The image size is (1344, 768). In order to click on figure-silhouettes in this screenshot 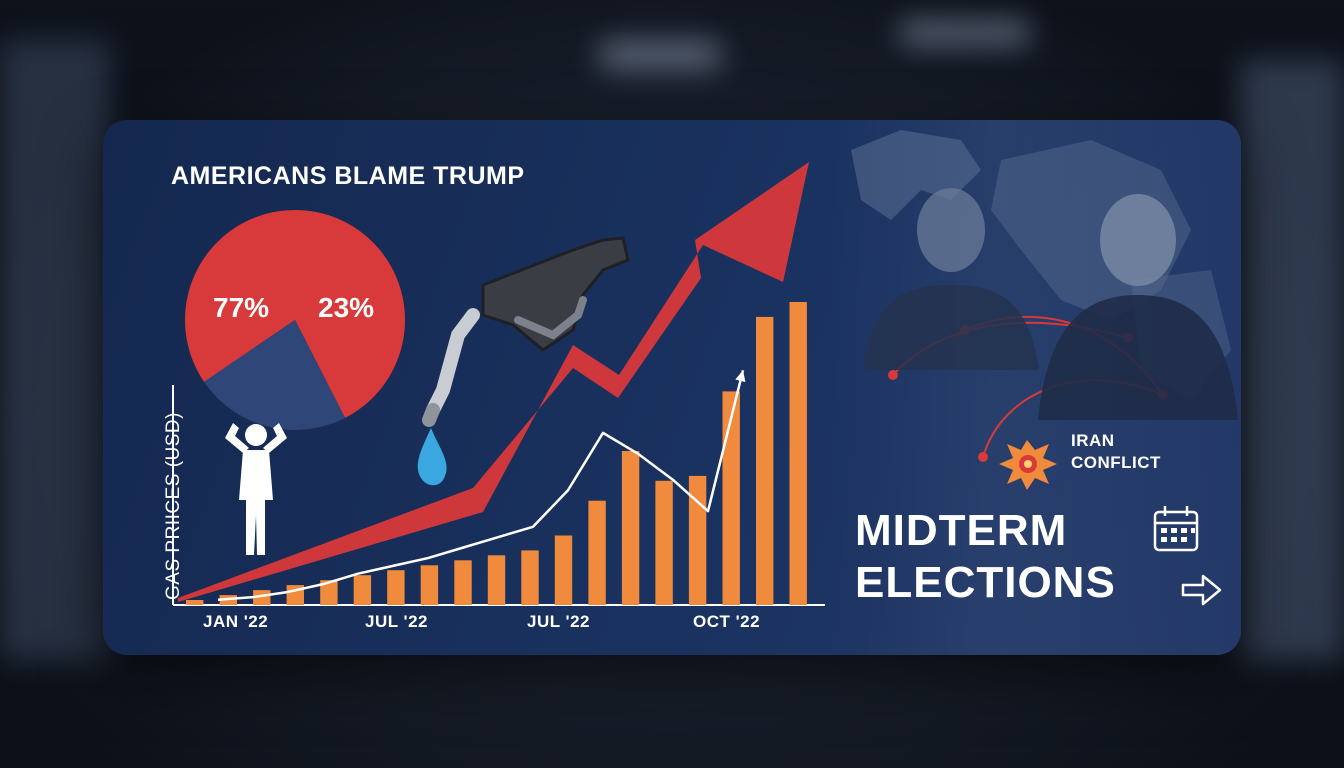, I will do `click(1050, 304)`.